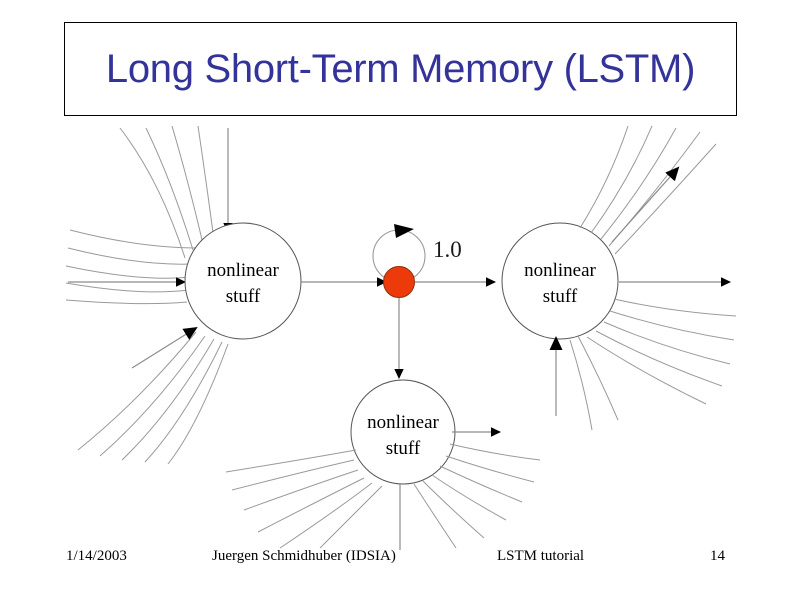 The image size is (800, 600). I want to click on node-left: nonlinear stuff, so click(243, 281).